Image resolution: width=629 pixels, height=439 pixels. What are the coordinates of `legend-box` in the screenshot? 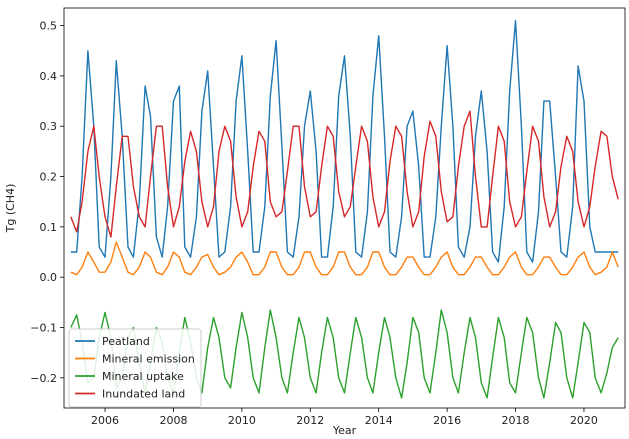 It's located at (135, 368).